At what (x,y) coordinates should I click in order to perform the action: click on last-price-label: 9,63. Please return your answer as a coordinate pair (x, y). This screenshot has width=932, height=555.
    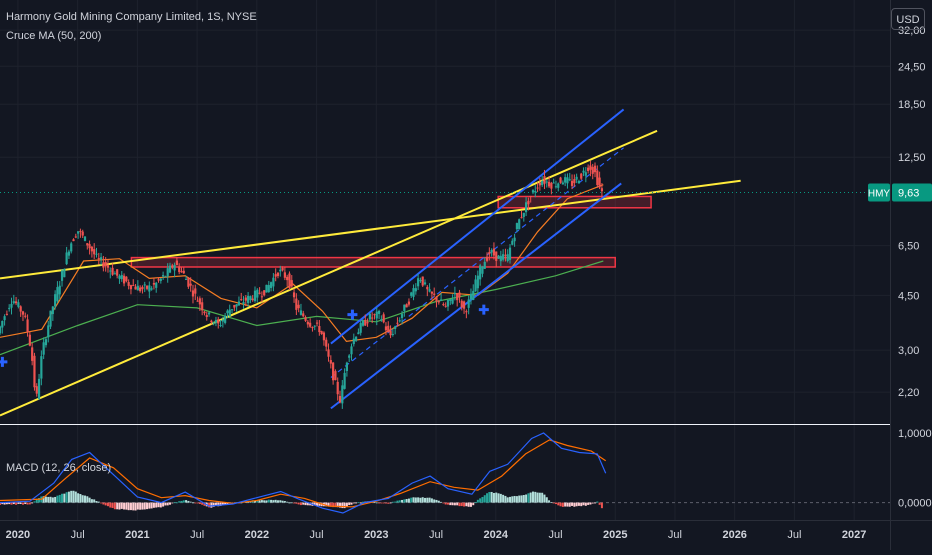
    Looking at the image, I should click on (908, 193).